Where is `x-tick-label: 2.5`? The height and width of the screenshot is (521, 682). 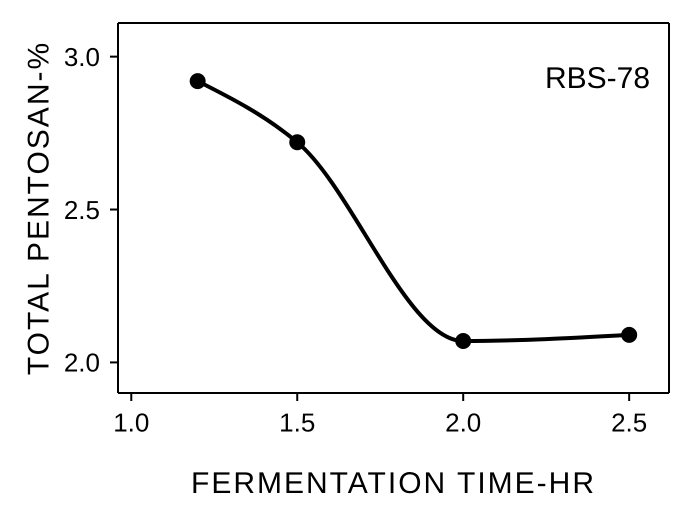
x-tick-label: 2.5 is located at coordinates (629, 422).